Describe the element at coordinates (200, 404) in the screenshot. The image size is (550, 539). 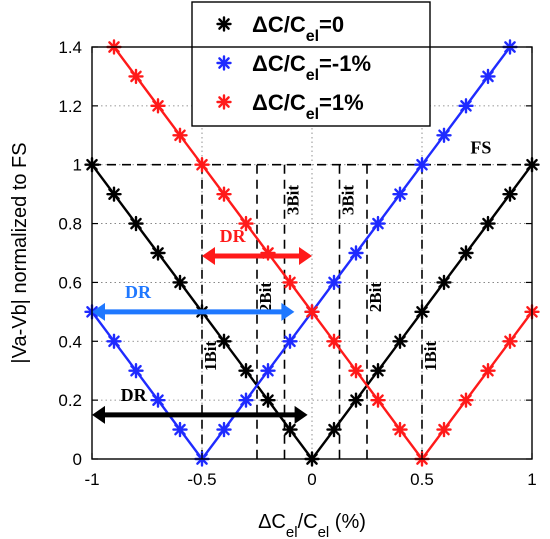
I see `dr-arrow-2: DR` at that location.